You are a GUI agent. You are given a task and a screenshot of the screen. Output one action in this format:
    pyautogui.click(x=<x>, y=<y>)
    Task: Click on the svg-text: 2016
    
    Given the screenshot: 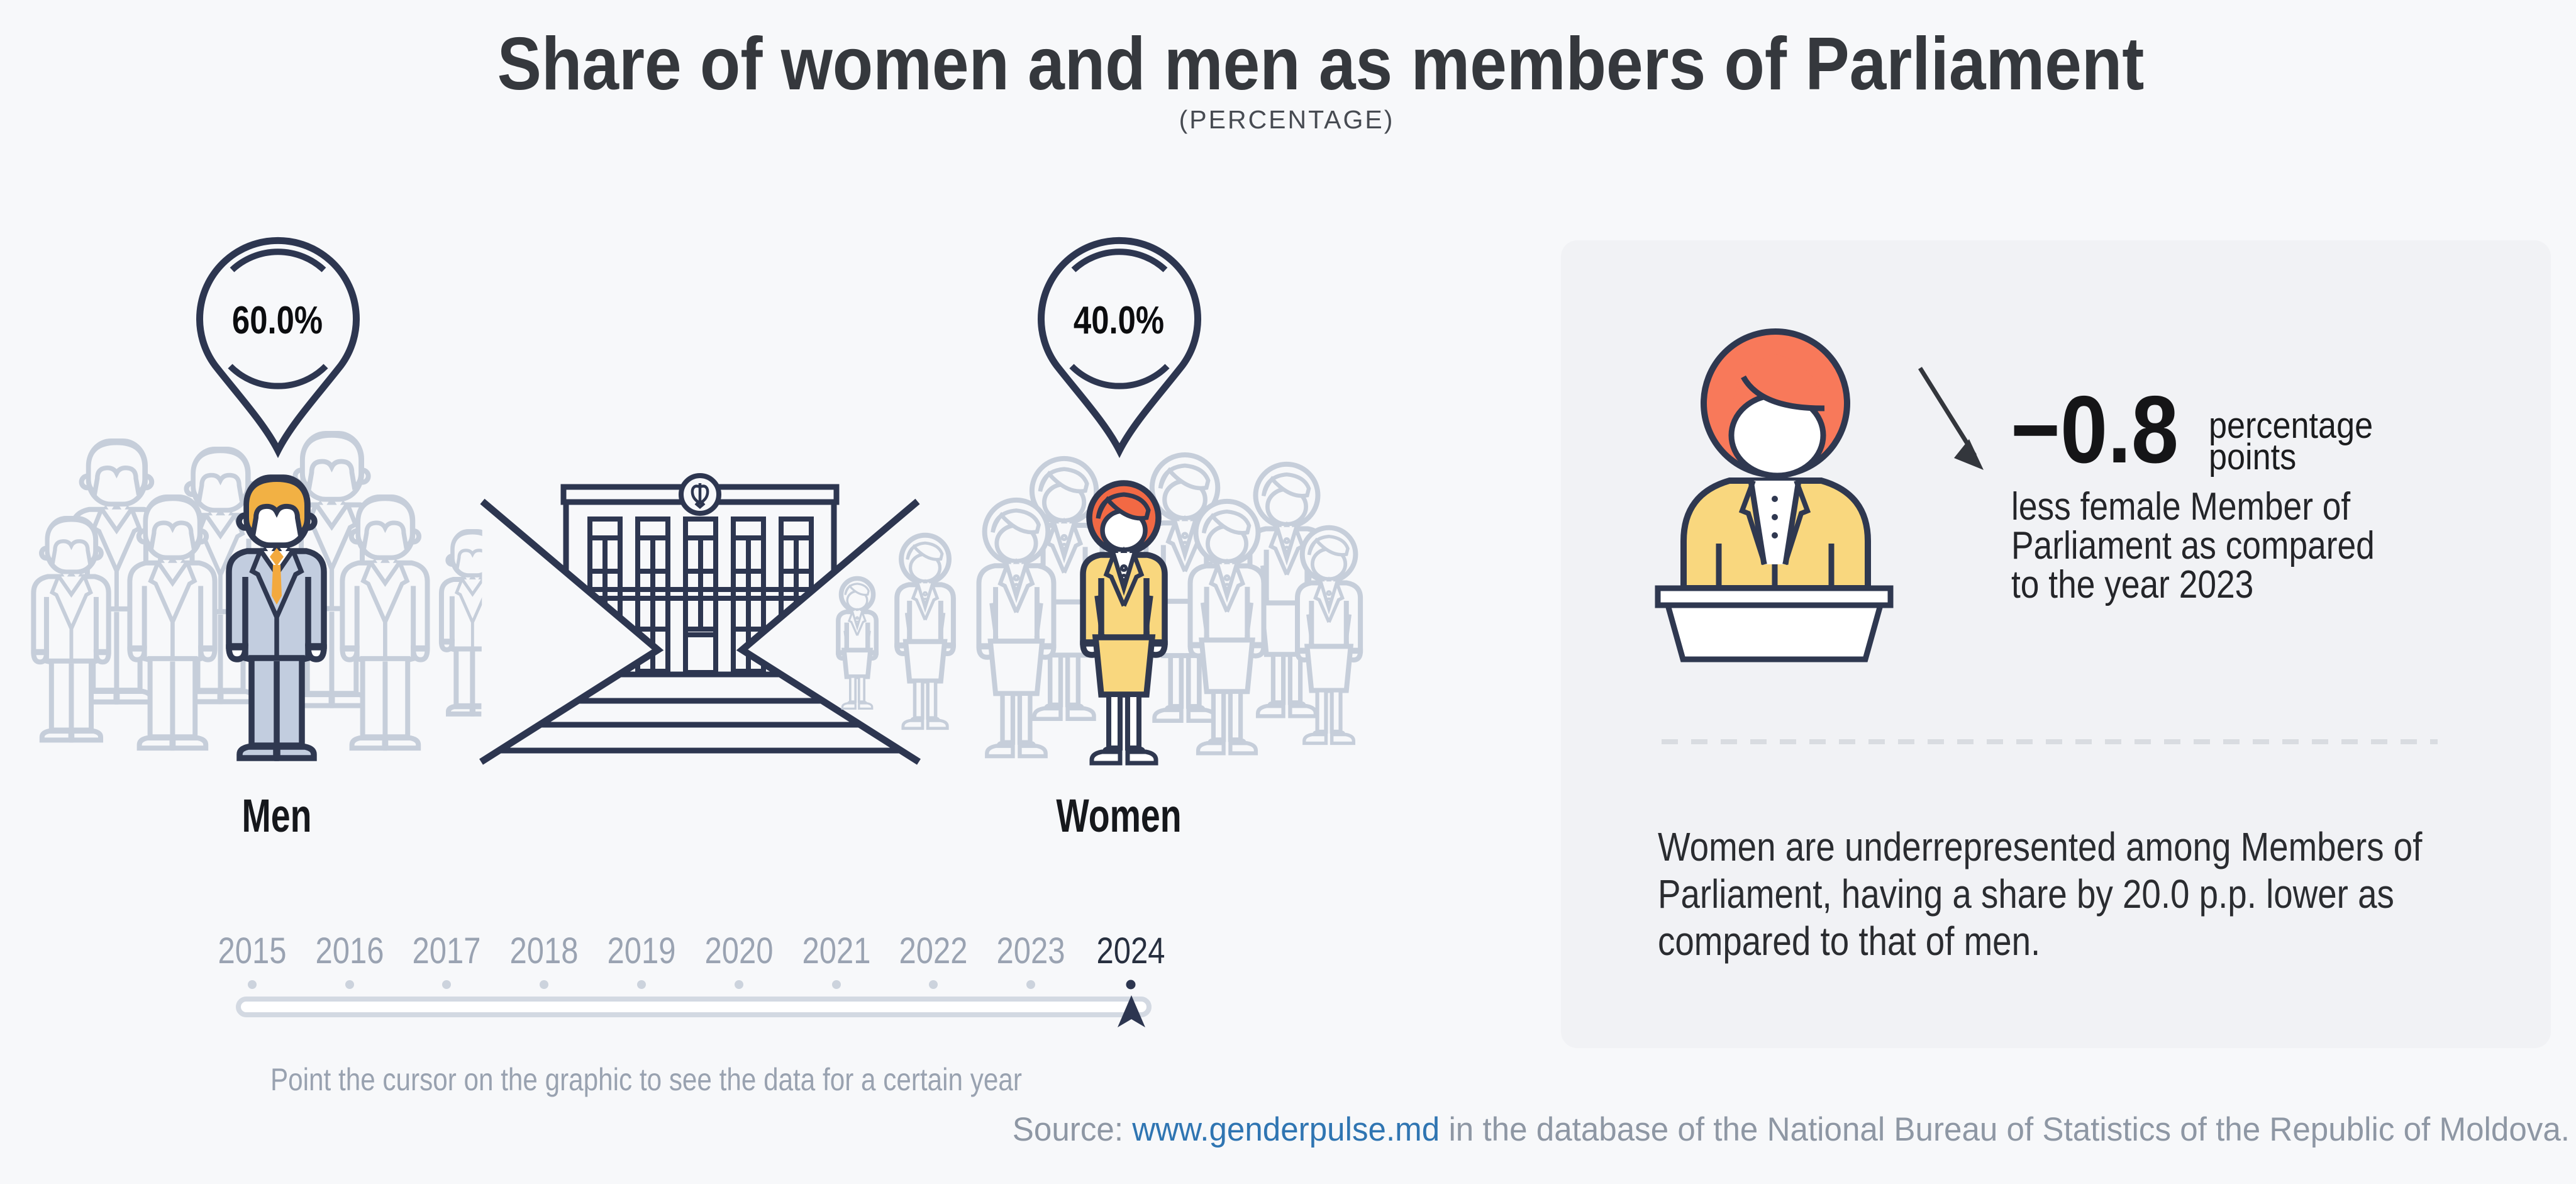 What is the action you would take?
    pyautogui.click(x=349, y=950)
    